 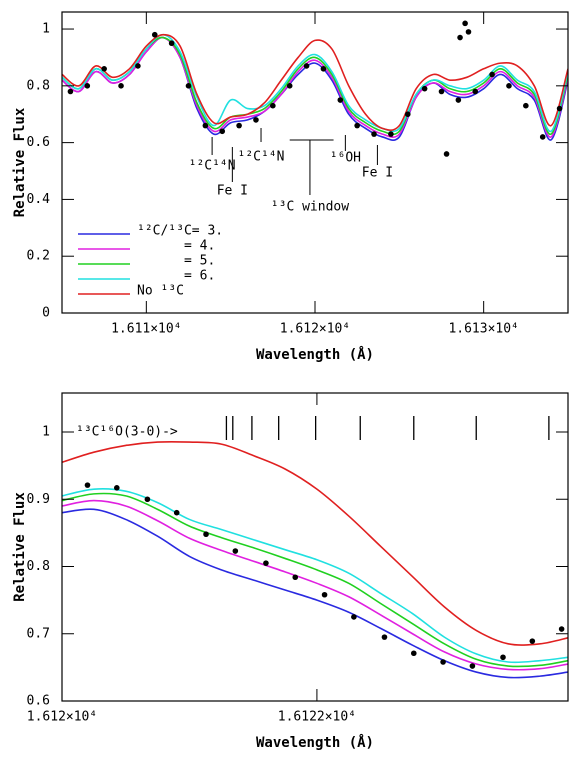 What do you see at coordinates (160, 291) in the screenshot?
I see `legend-label: No ¹³C` at bounding box center [160, 291].